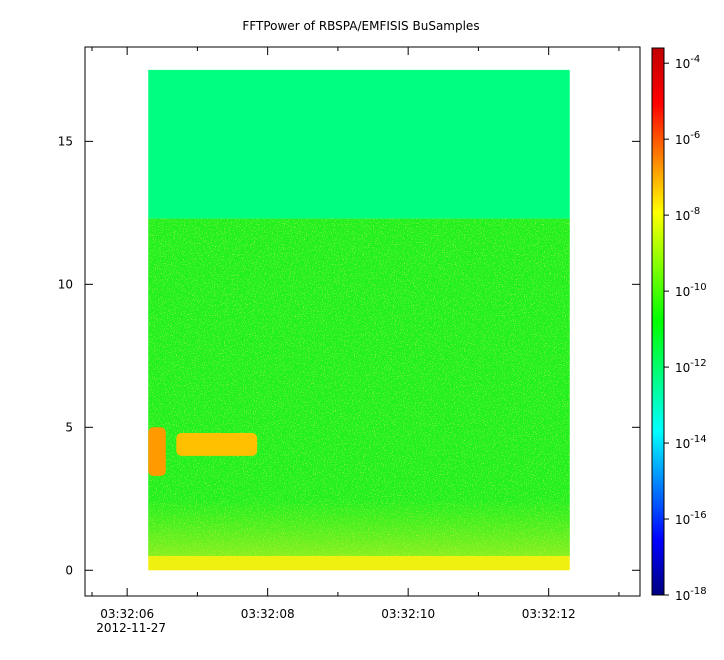  What do you see at coordinates (359, 527) in the screenshot?
I see `heatmap-low-fade` at bounding box center [359, 527].